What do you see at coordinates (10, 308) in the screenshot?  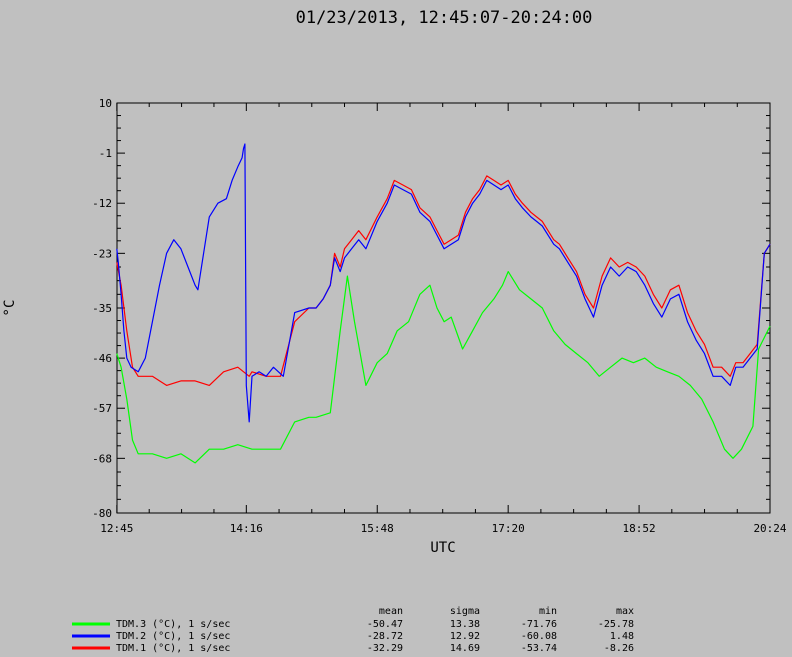 I see `y-axis-label: °C` at bounding box center [10, 308].